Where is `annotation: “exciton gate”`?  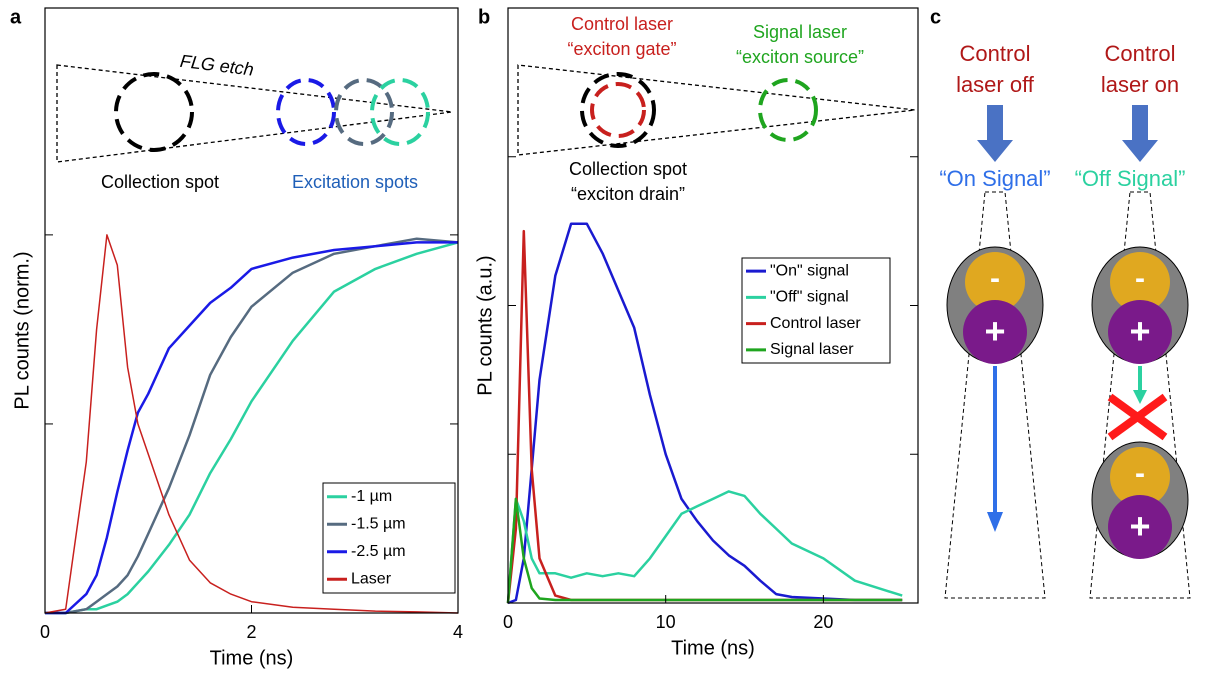
annotation: “exciton gate” is located at coordinates (621, 49).